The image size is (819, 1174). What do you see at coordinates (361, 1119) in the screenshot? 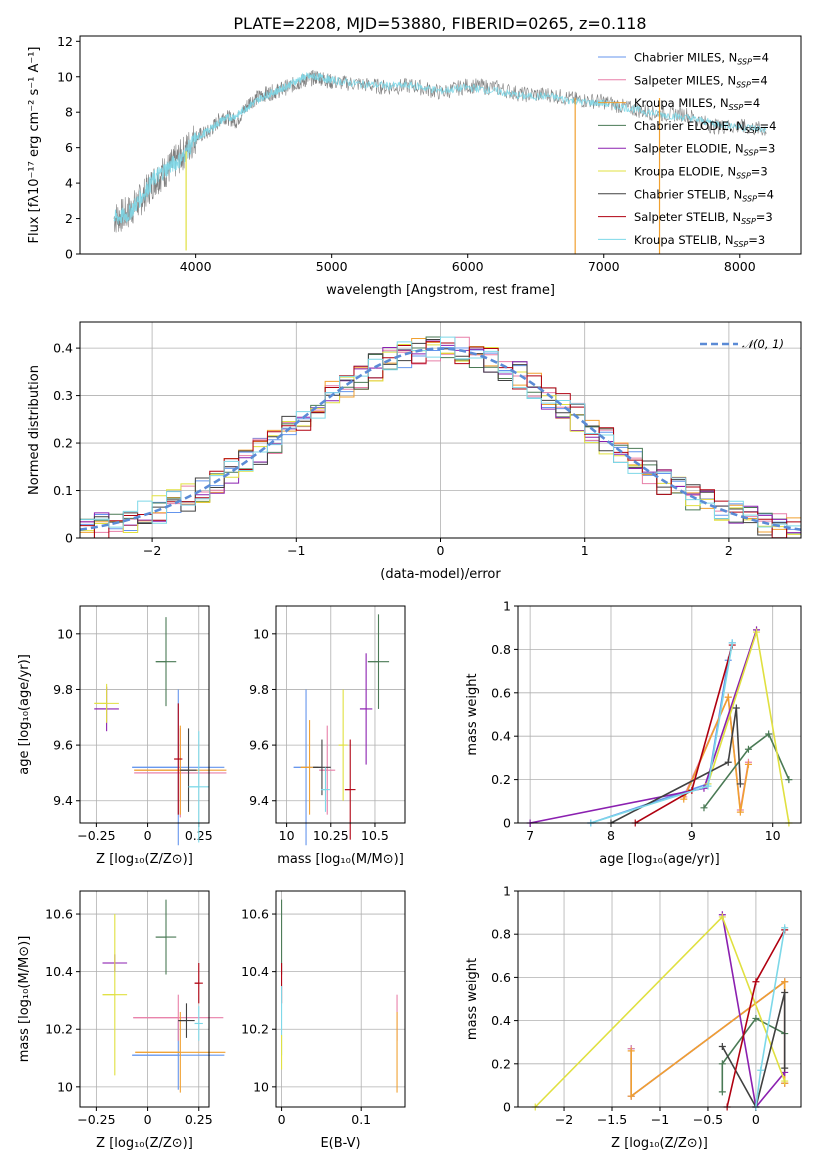
I see `x-tick-label: 0.1` at bounding box center [361, 1119].